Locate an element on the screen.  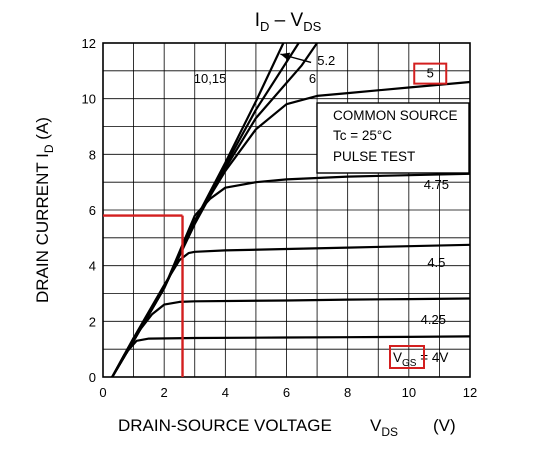
x-axis-label: DRAIN-SOURCE VOLTAGE is located at coordinates (225, 425).